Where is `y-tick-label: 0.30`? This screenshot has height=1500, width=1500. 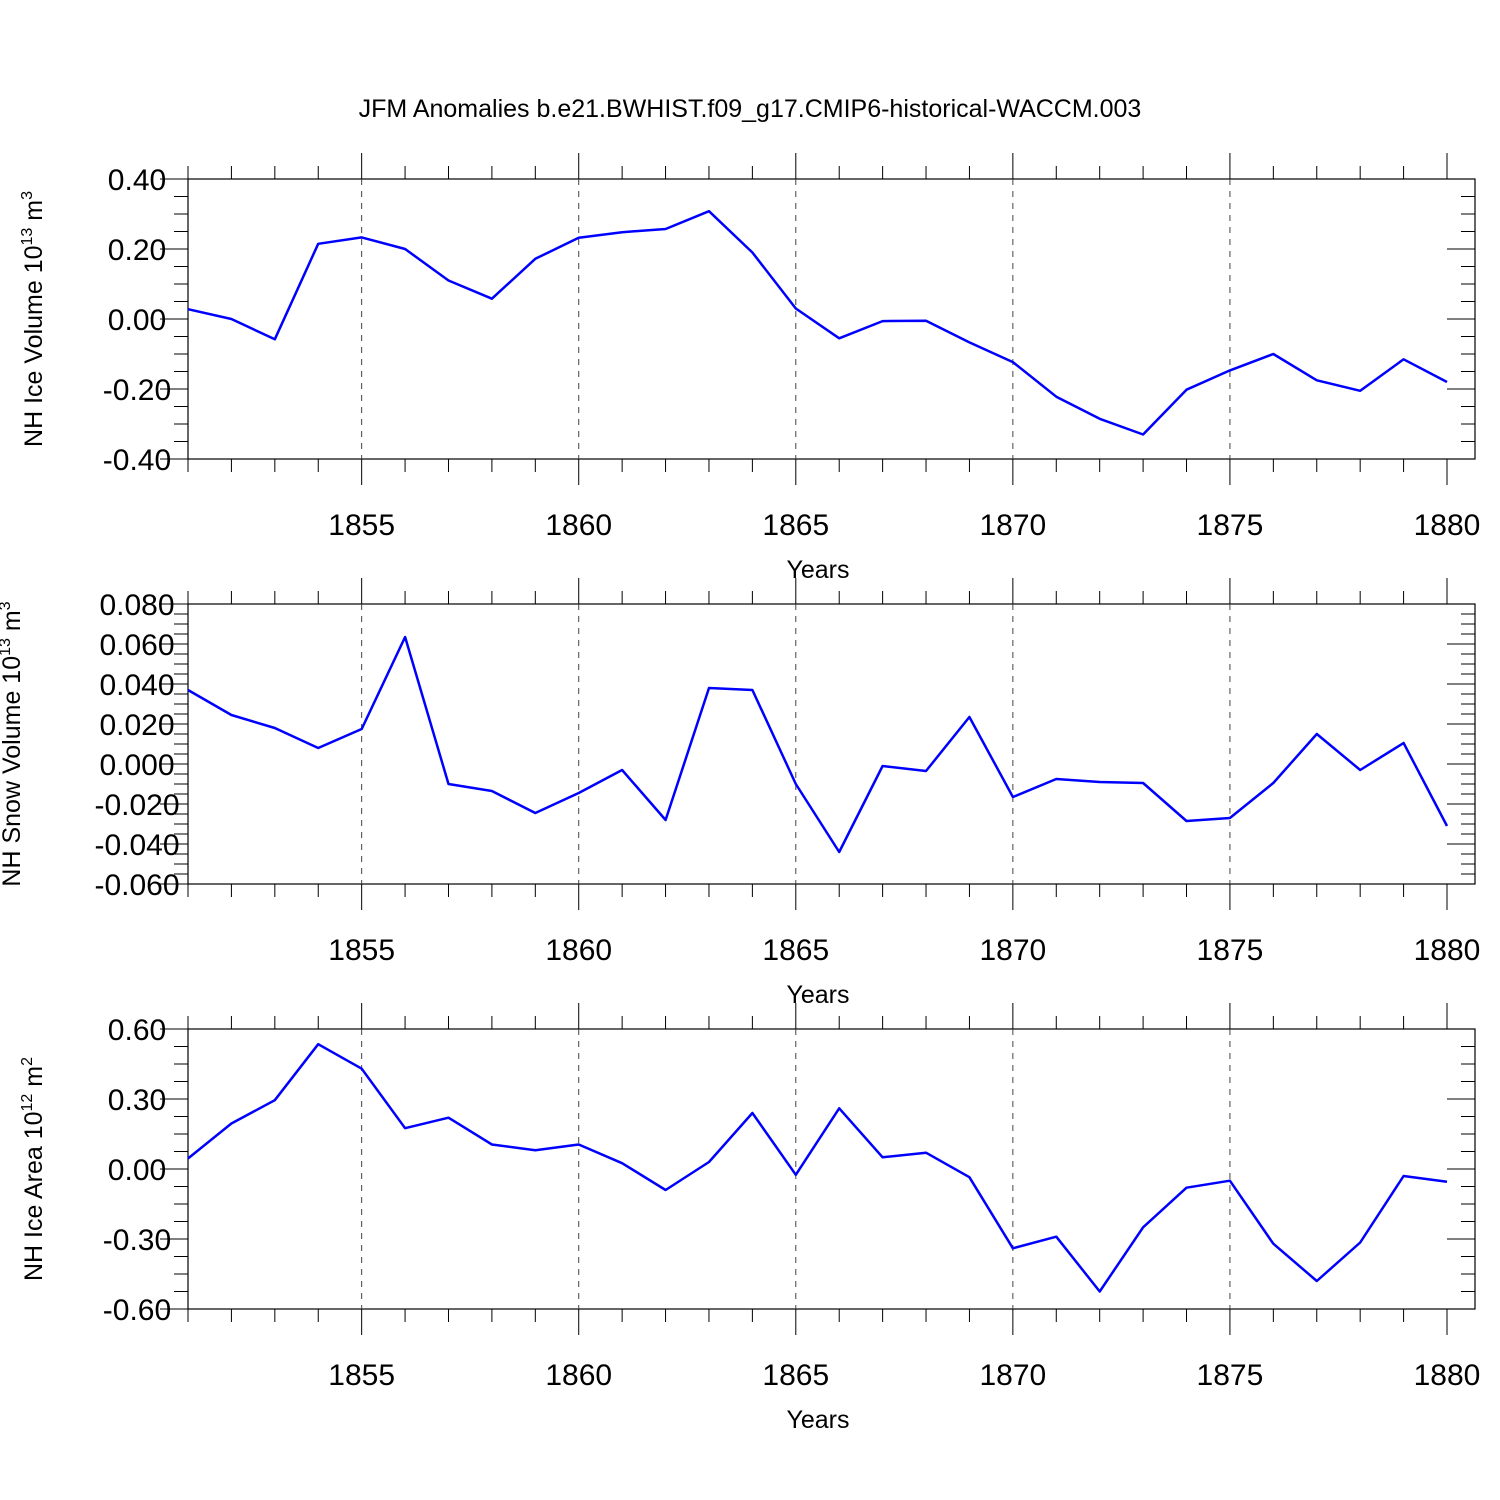
y-tick-label: 0.30 is located at coordinates (137, 1100).